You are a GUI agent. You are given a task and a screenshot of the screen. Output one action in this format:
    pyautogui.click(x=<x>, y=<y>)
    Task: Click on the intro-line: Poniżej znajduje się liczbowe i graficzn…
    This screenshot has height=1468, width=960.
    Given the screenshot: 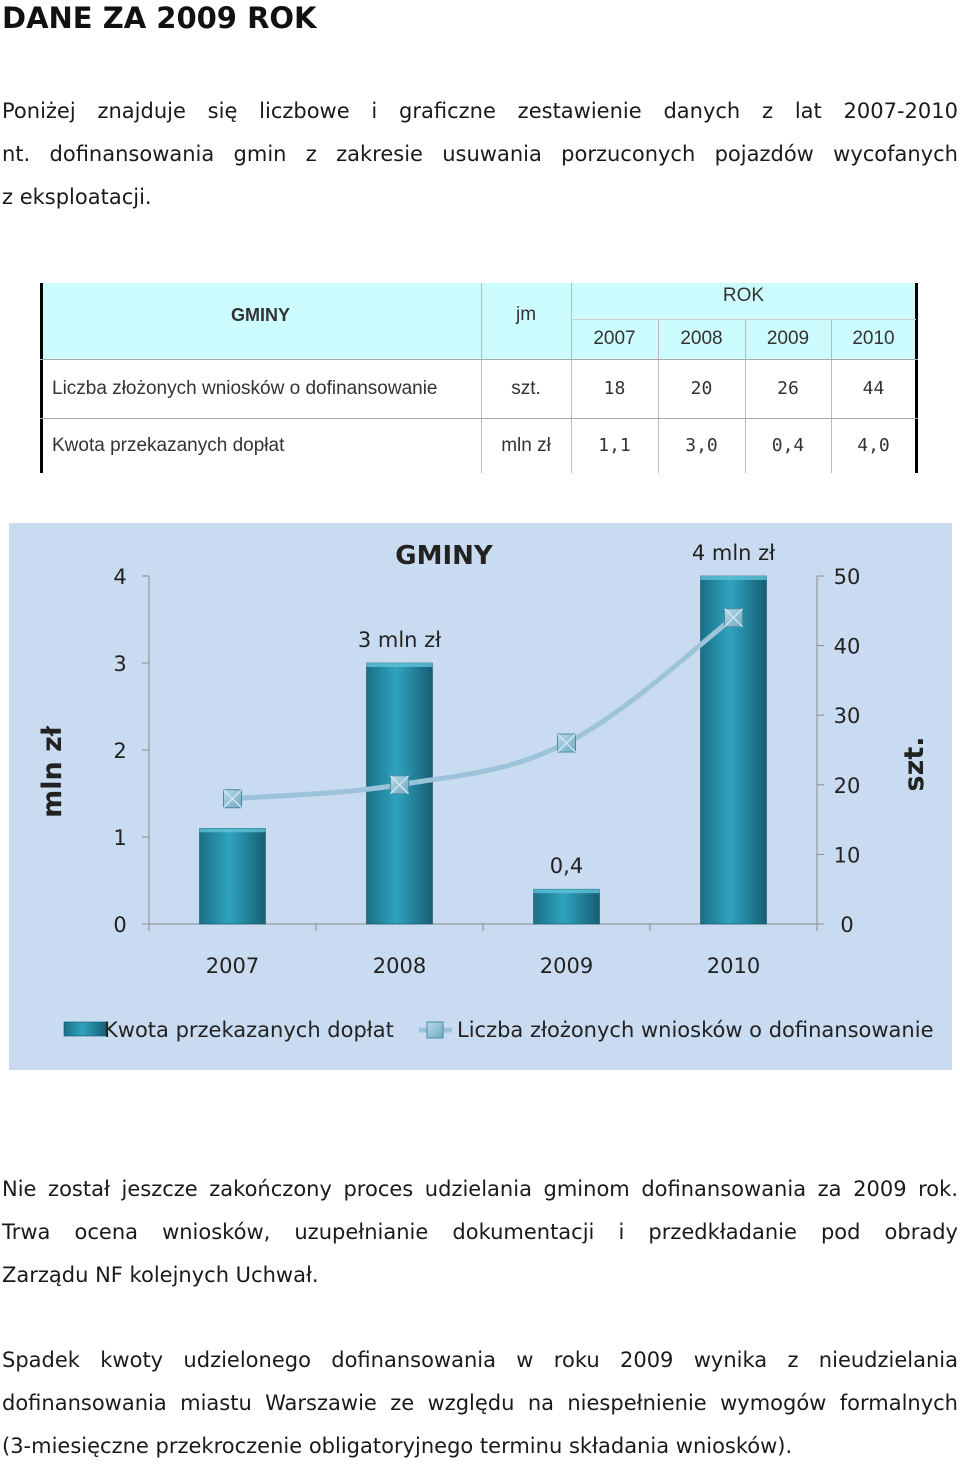 What is the action you would take?
    pyautogui.click(x=480, y=111)
    